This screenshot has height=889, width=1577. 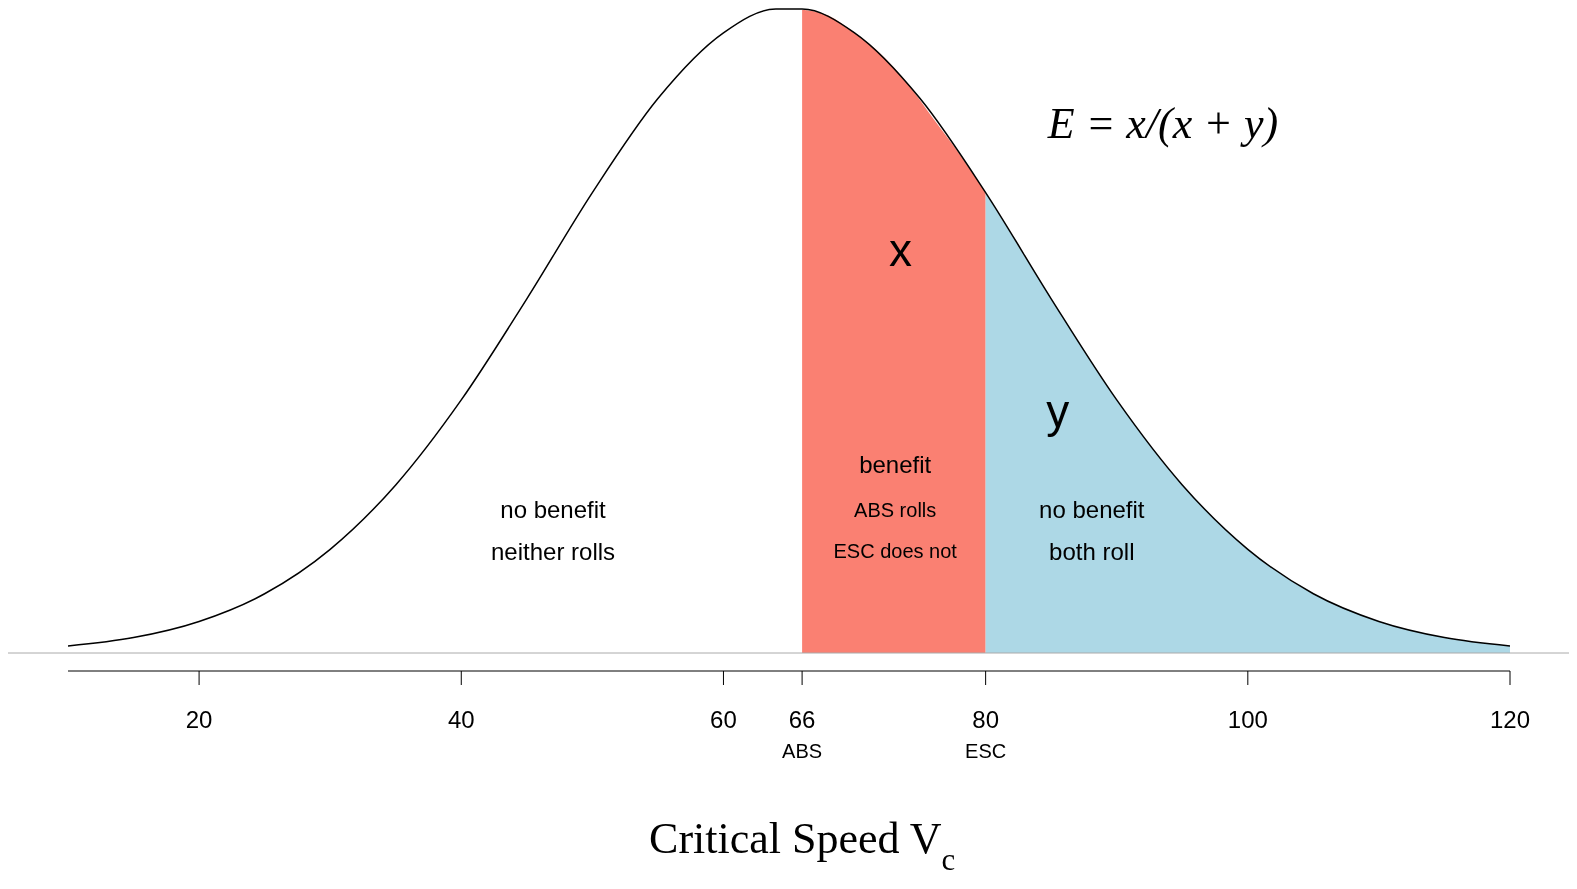 I want to click on x-tick-label: 40, so click(x=461, y=719).